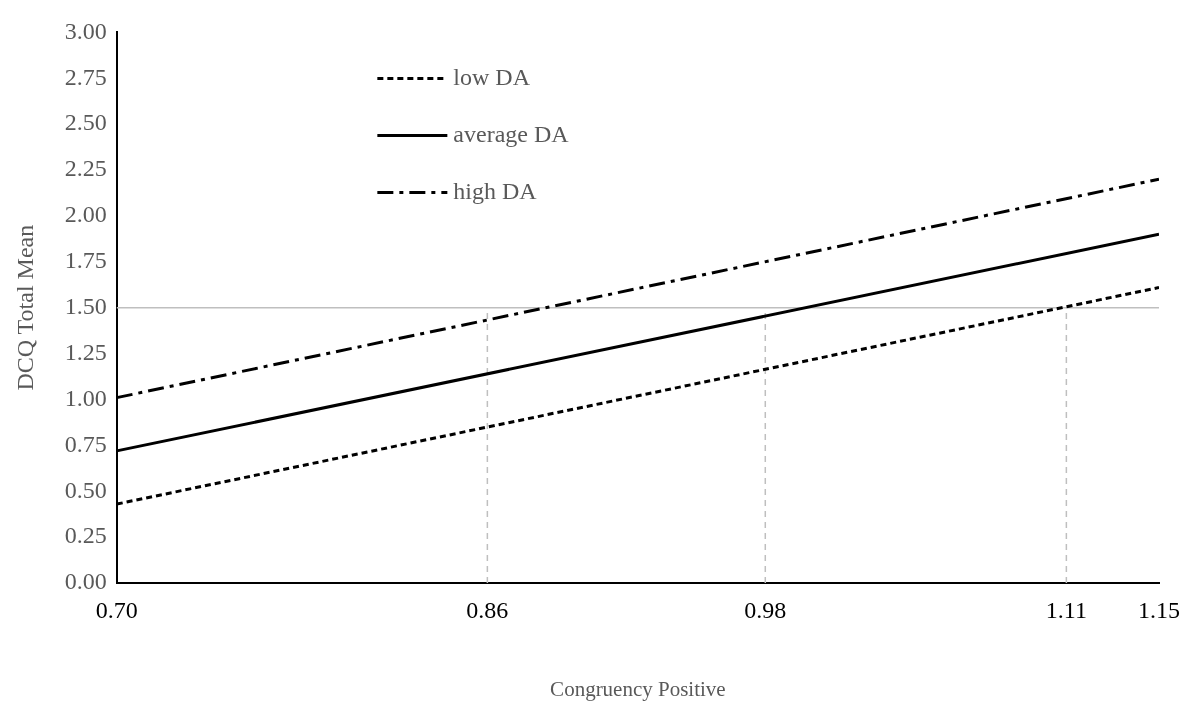 Image resolution: width=1202 pixels, height=715 pixels. What do you see at coordinates (85, 30) in the screenshot?
I see `y-tick-label: 3.00` at bounding box center [85, 30].